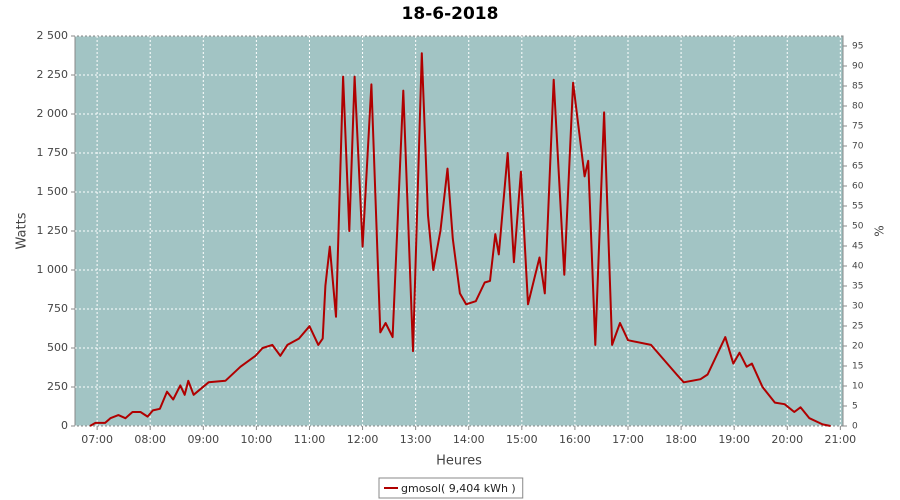 The image size is (900, 500). I want to click on x-tick-label: 19:00, so click(734, 439).